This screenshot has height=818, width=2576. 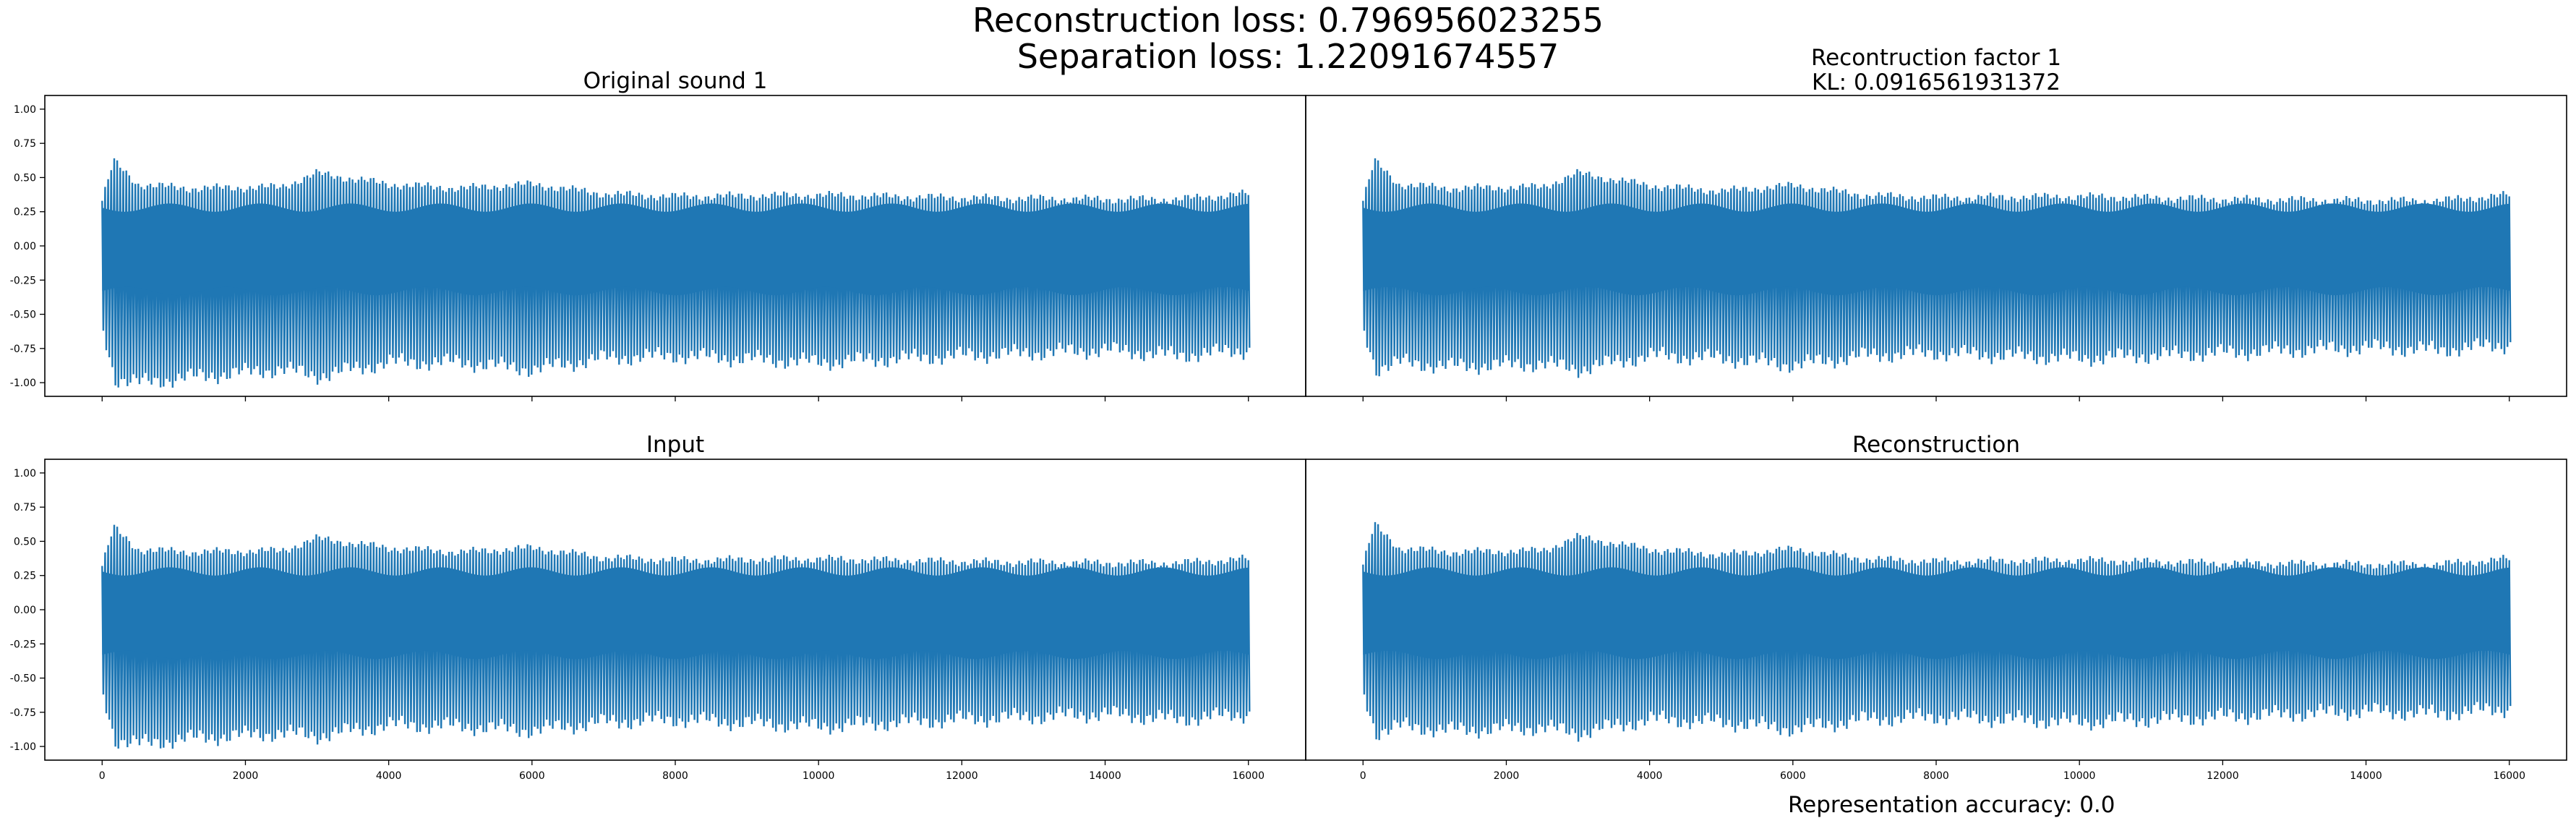 What do you see at coordinates (1936, 82) in the screenshot?
I see `subplot-subtitle: KL: 0.0916561931372` at bounding box center [1936, 82].